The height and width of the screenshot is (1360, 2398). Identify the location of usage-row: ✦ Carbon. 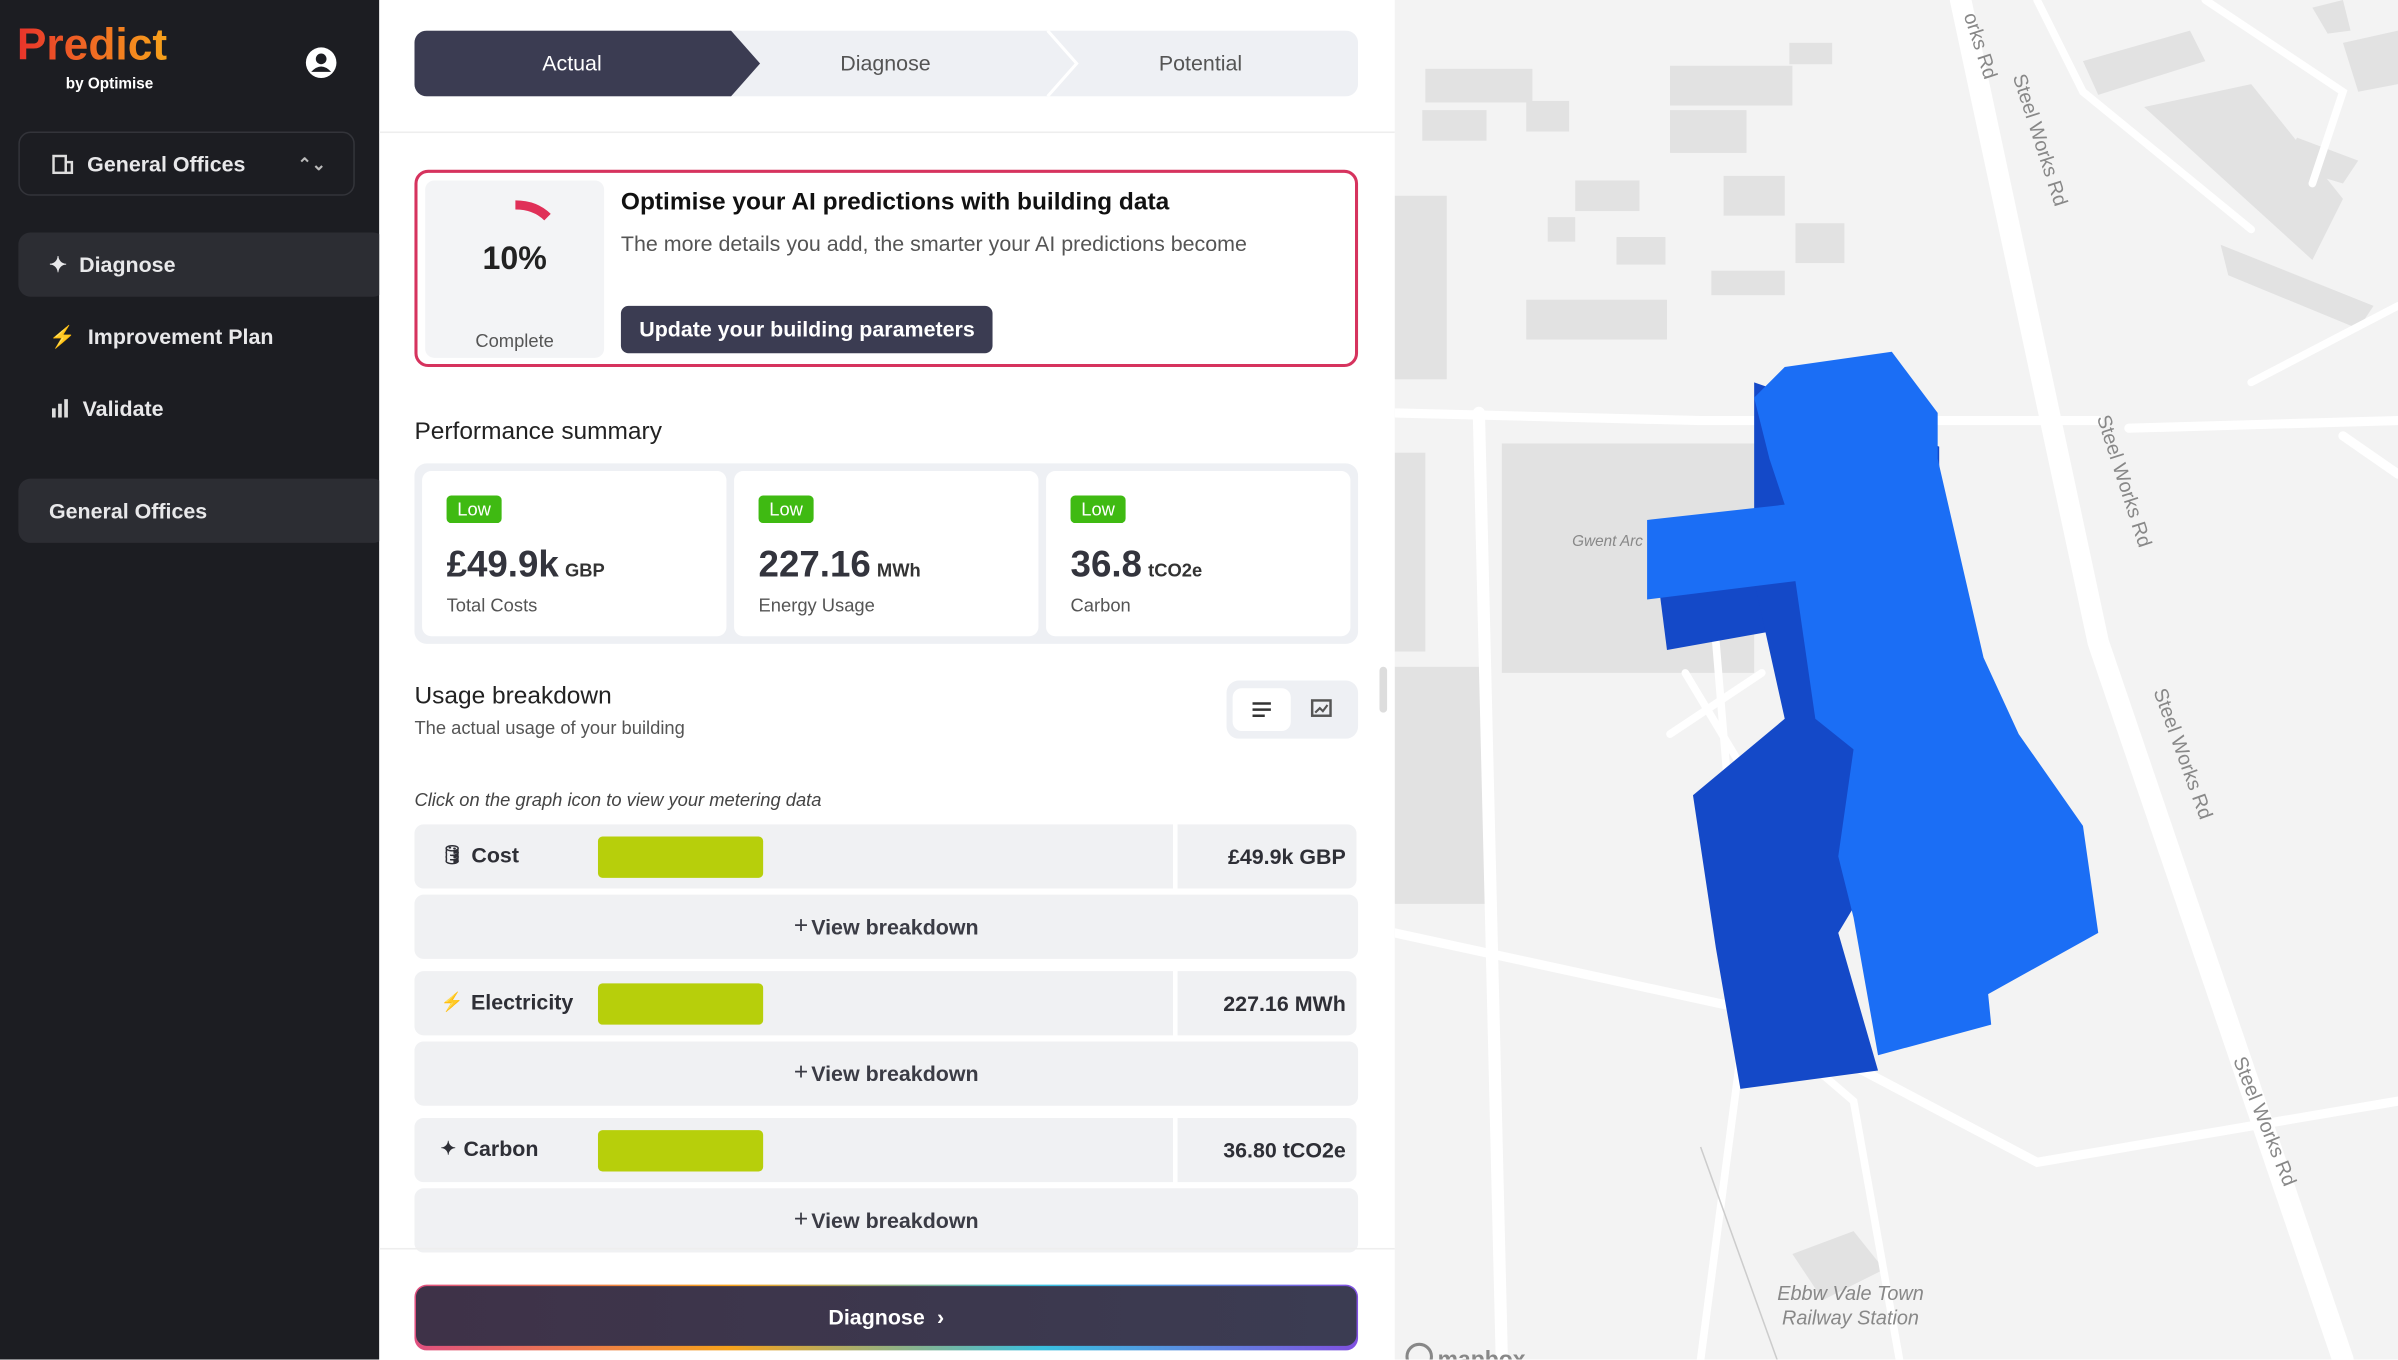
(794, 1150).